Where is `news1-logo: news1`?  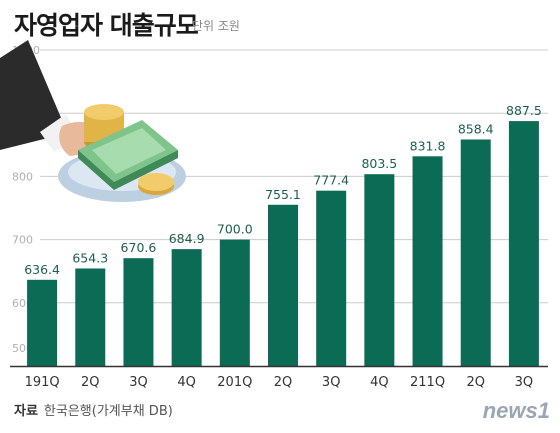
news1-logo: news1 is located at coordinates (516, 410).